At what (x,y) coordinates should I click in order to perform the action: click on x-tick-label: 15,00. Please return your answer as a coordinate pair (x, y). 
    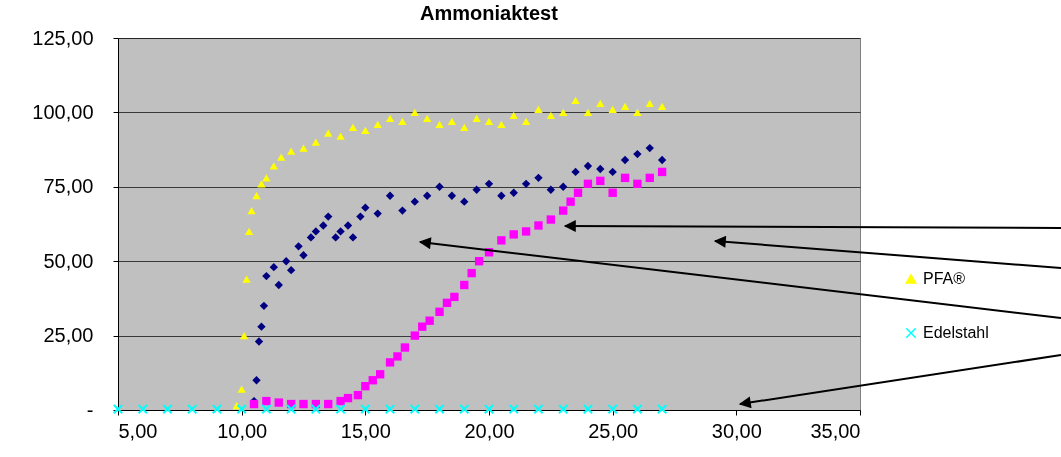
    Looking at the image, I should click on (365, 430).